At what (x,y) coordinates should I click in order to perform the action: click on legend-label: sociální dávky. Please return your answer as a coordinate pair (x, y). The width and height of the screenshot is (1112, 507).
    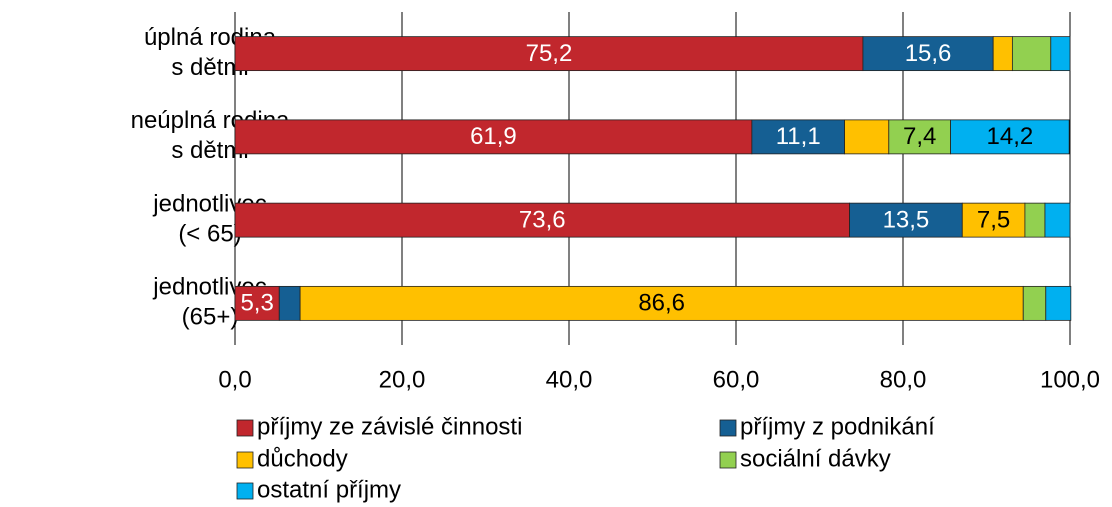
    Looking at the image, I should click on (815, 458).